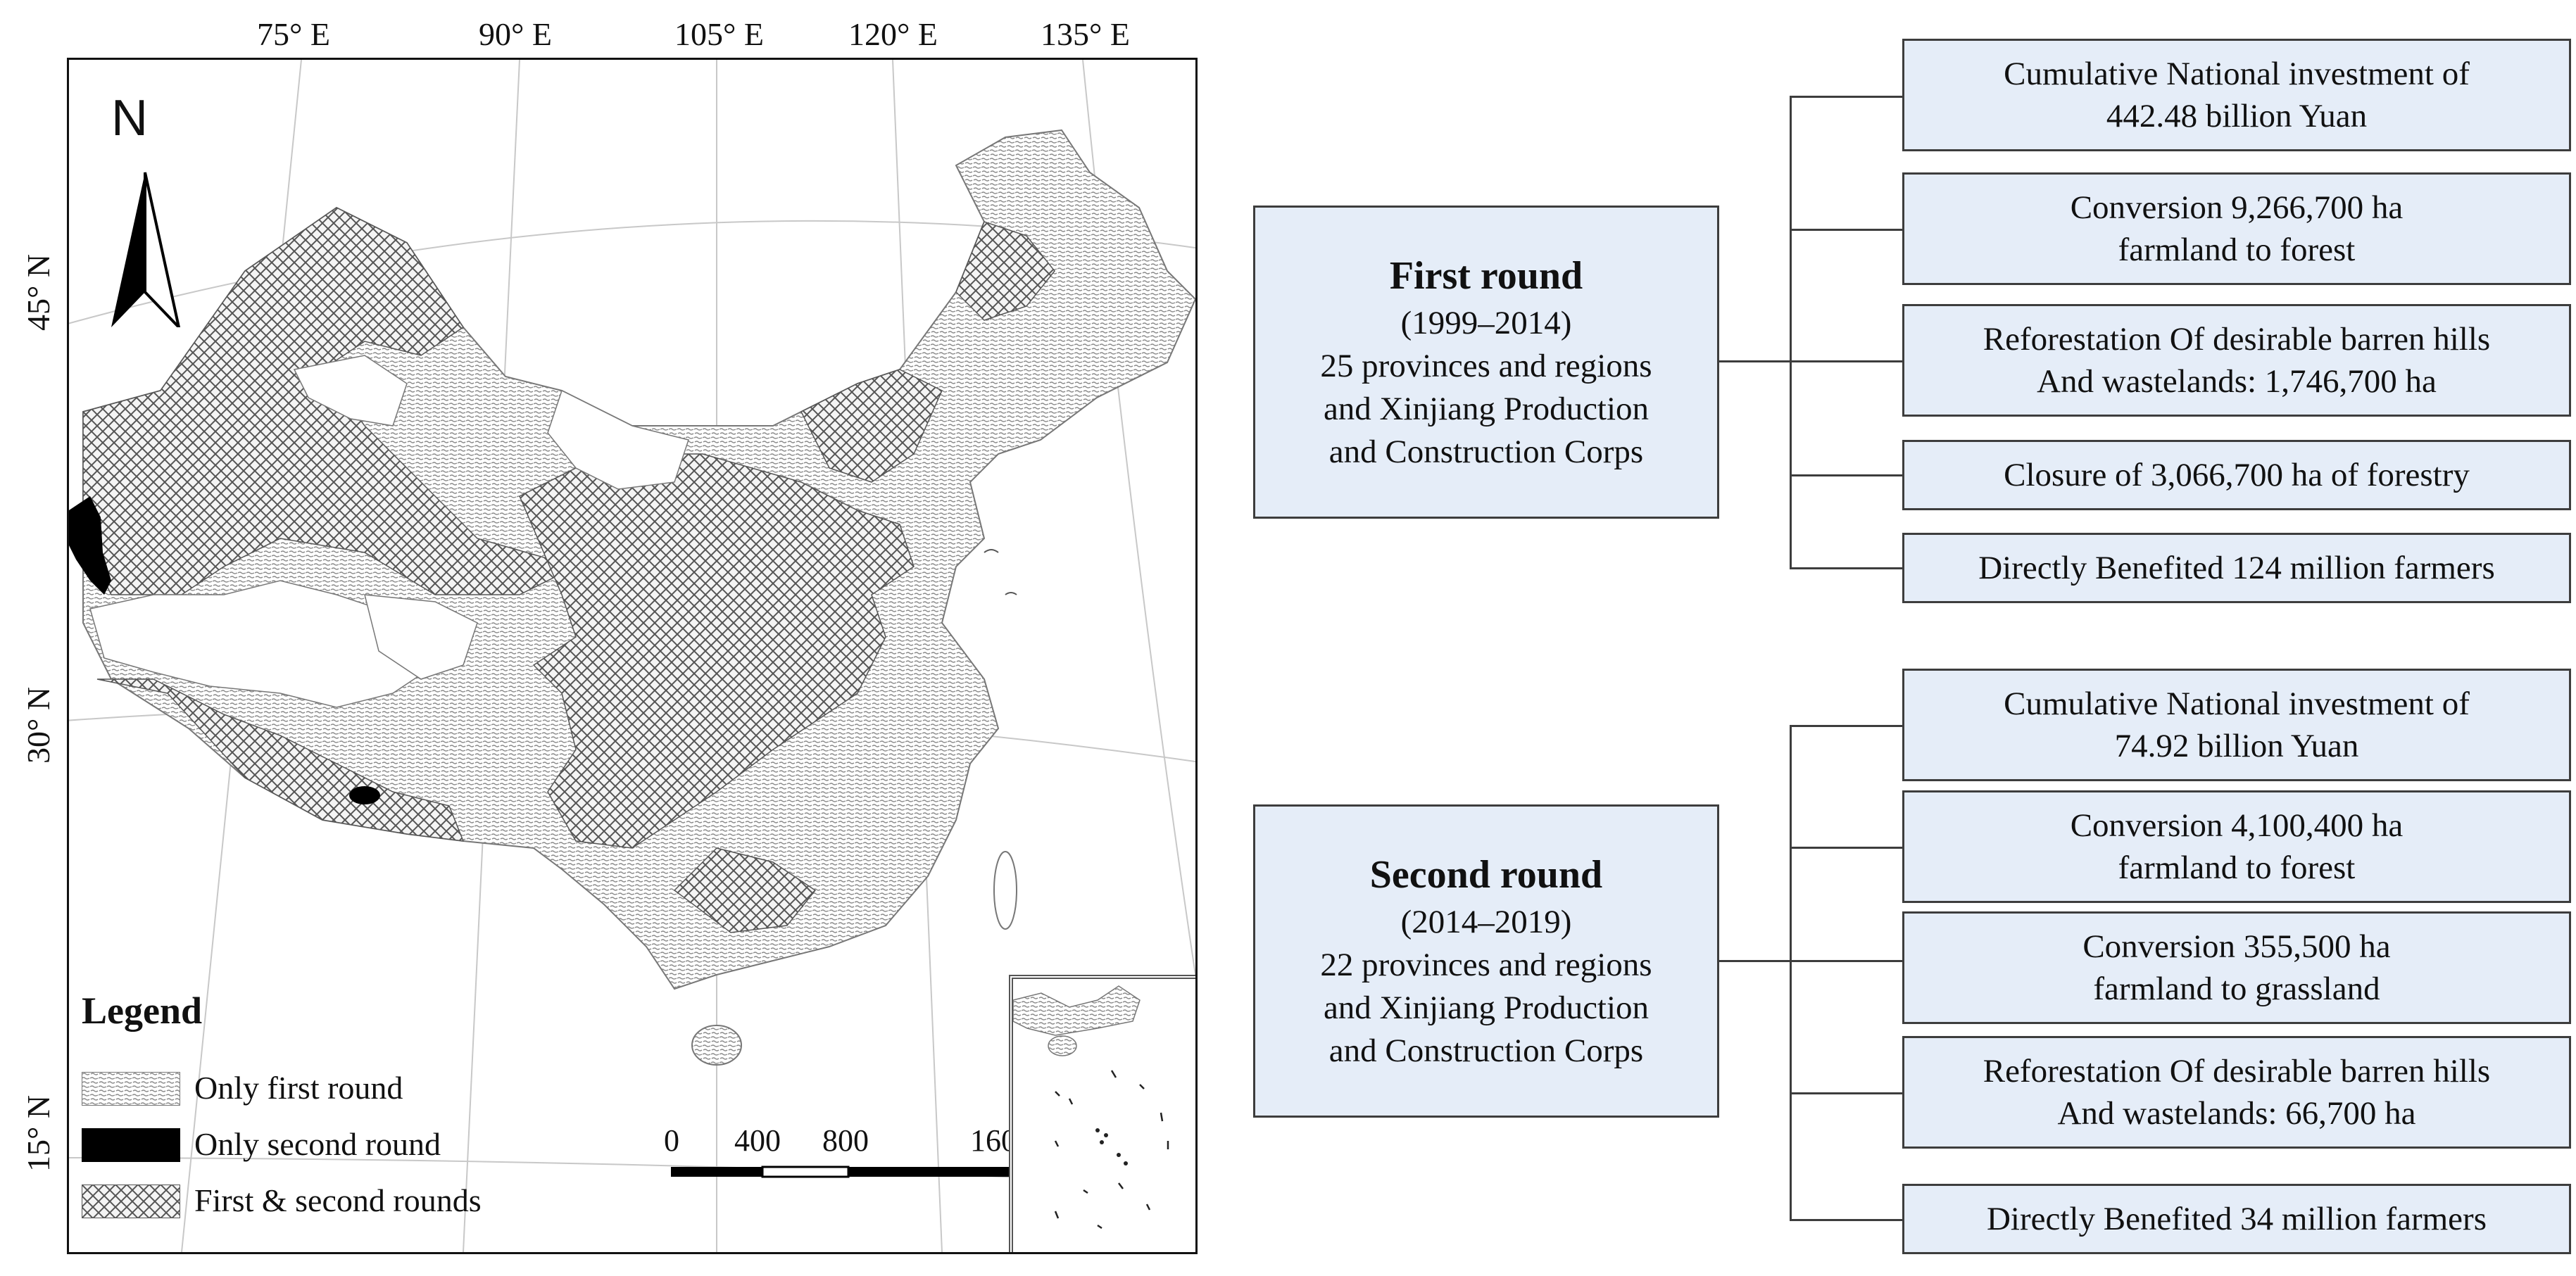 The width and height of the screenshot is (2576, 1276). I want to click on latitude-label-15n: 15° N, so click(38, 1133).